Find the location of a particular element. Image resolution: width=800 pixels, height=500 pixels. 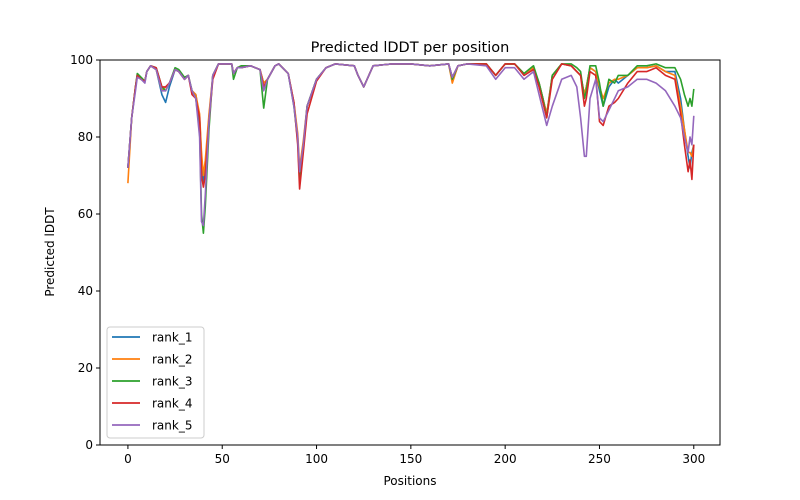

x-axis-ticks: 0 50 100 150 200 250 300 is located at coordinates (414, 455).